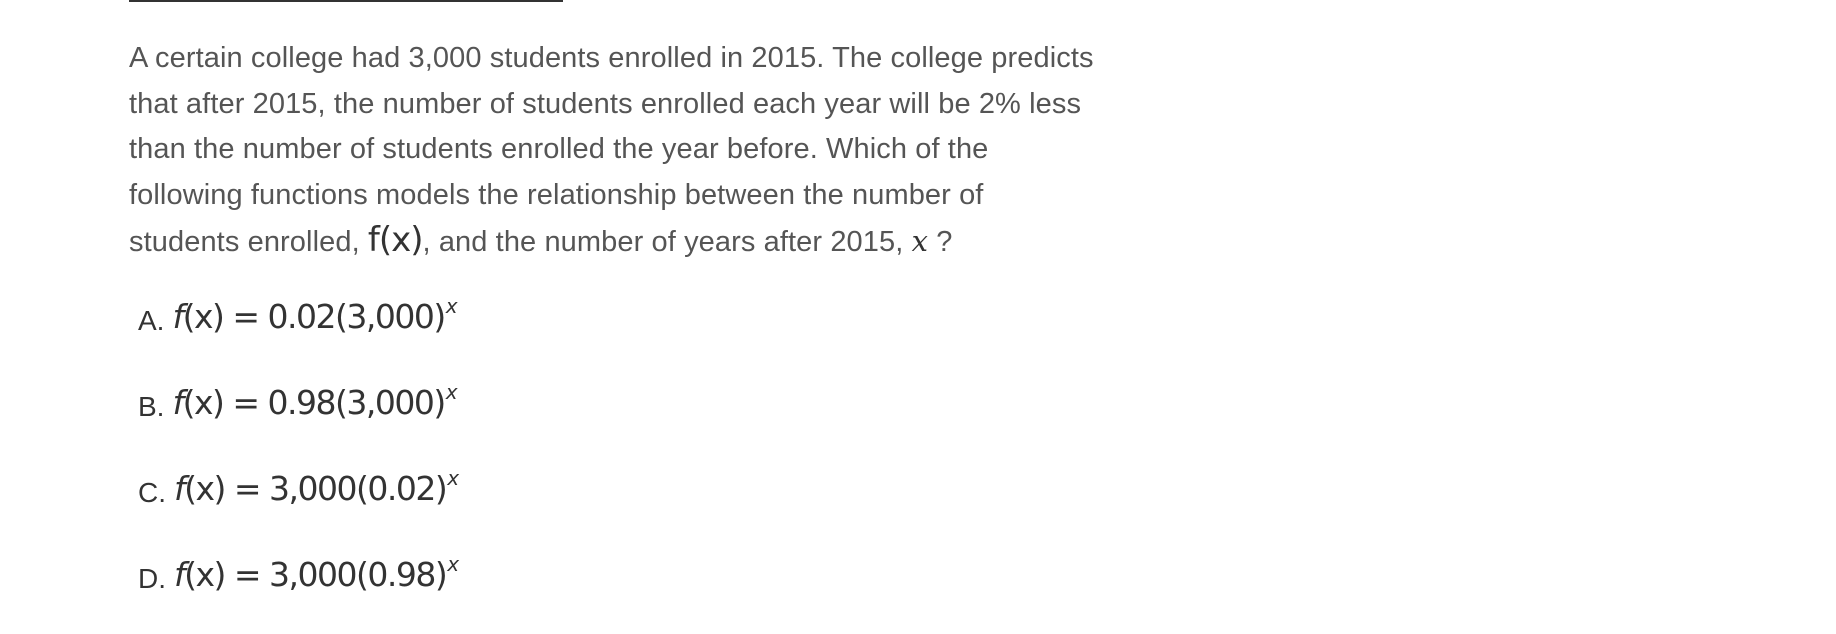 This screenshot has width=1836, height=634. I want to click on choice-letter: B., so click(151, 406).